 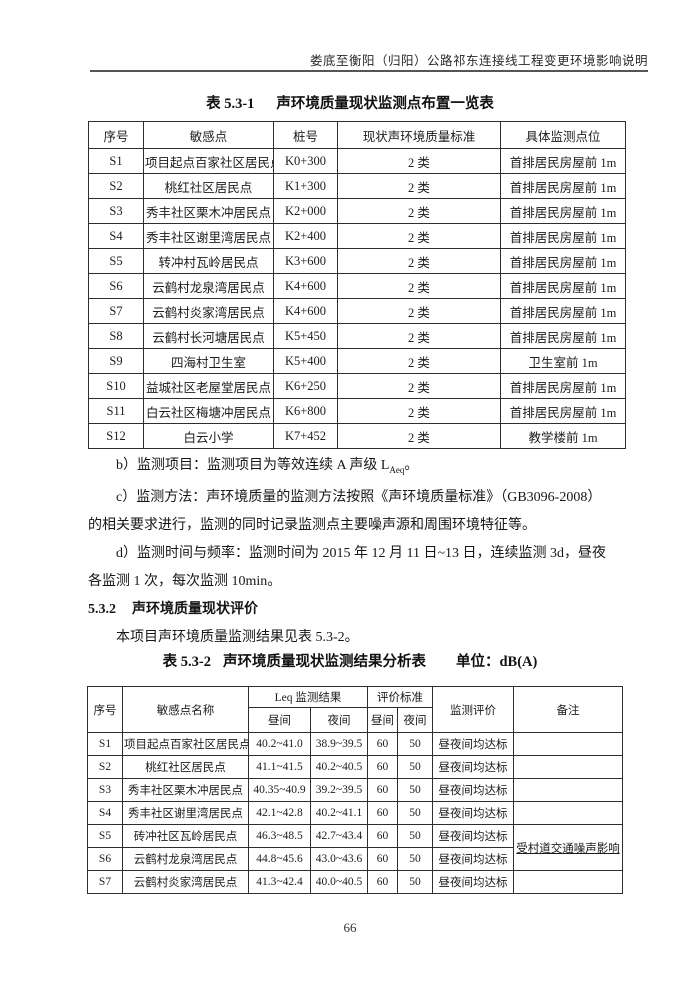 What do you see at coordinates (116, 436) in the screenshot?
I see `cell-seq: S12` at bounding box center [116, 436].